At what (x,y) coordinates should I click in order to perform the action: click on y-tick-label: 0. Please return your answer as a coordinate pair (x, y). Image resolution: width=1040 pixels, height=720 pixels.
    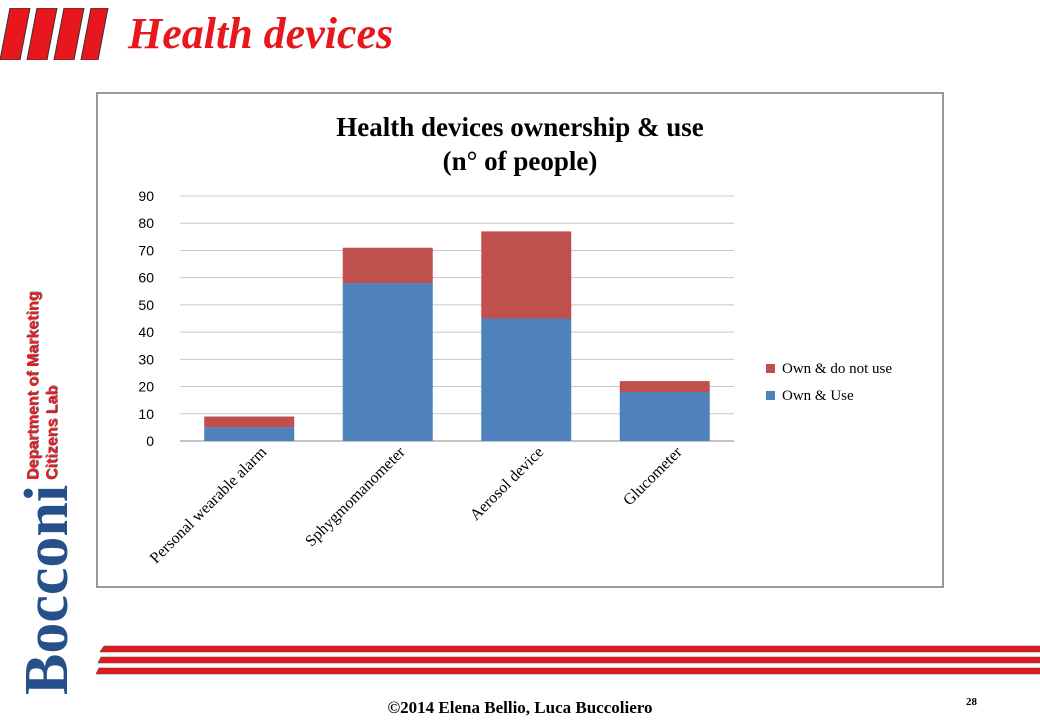
    Looking at the image, I should click on (150, 441).